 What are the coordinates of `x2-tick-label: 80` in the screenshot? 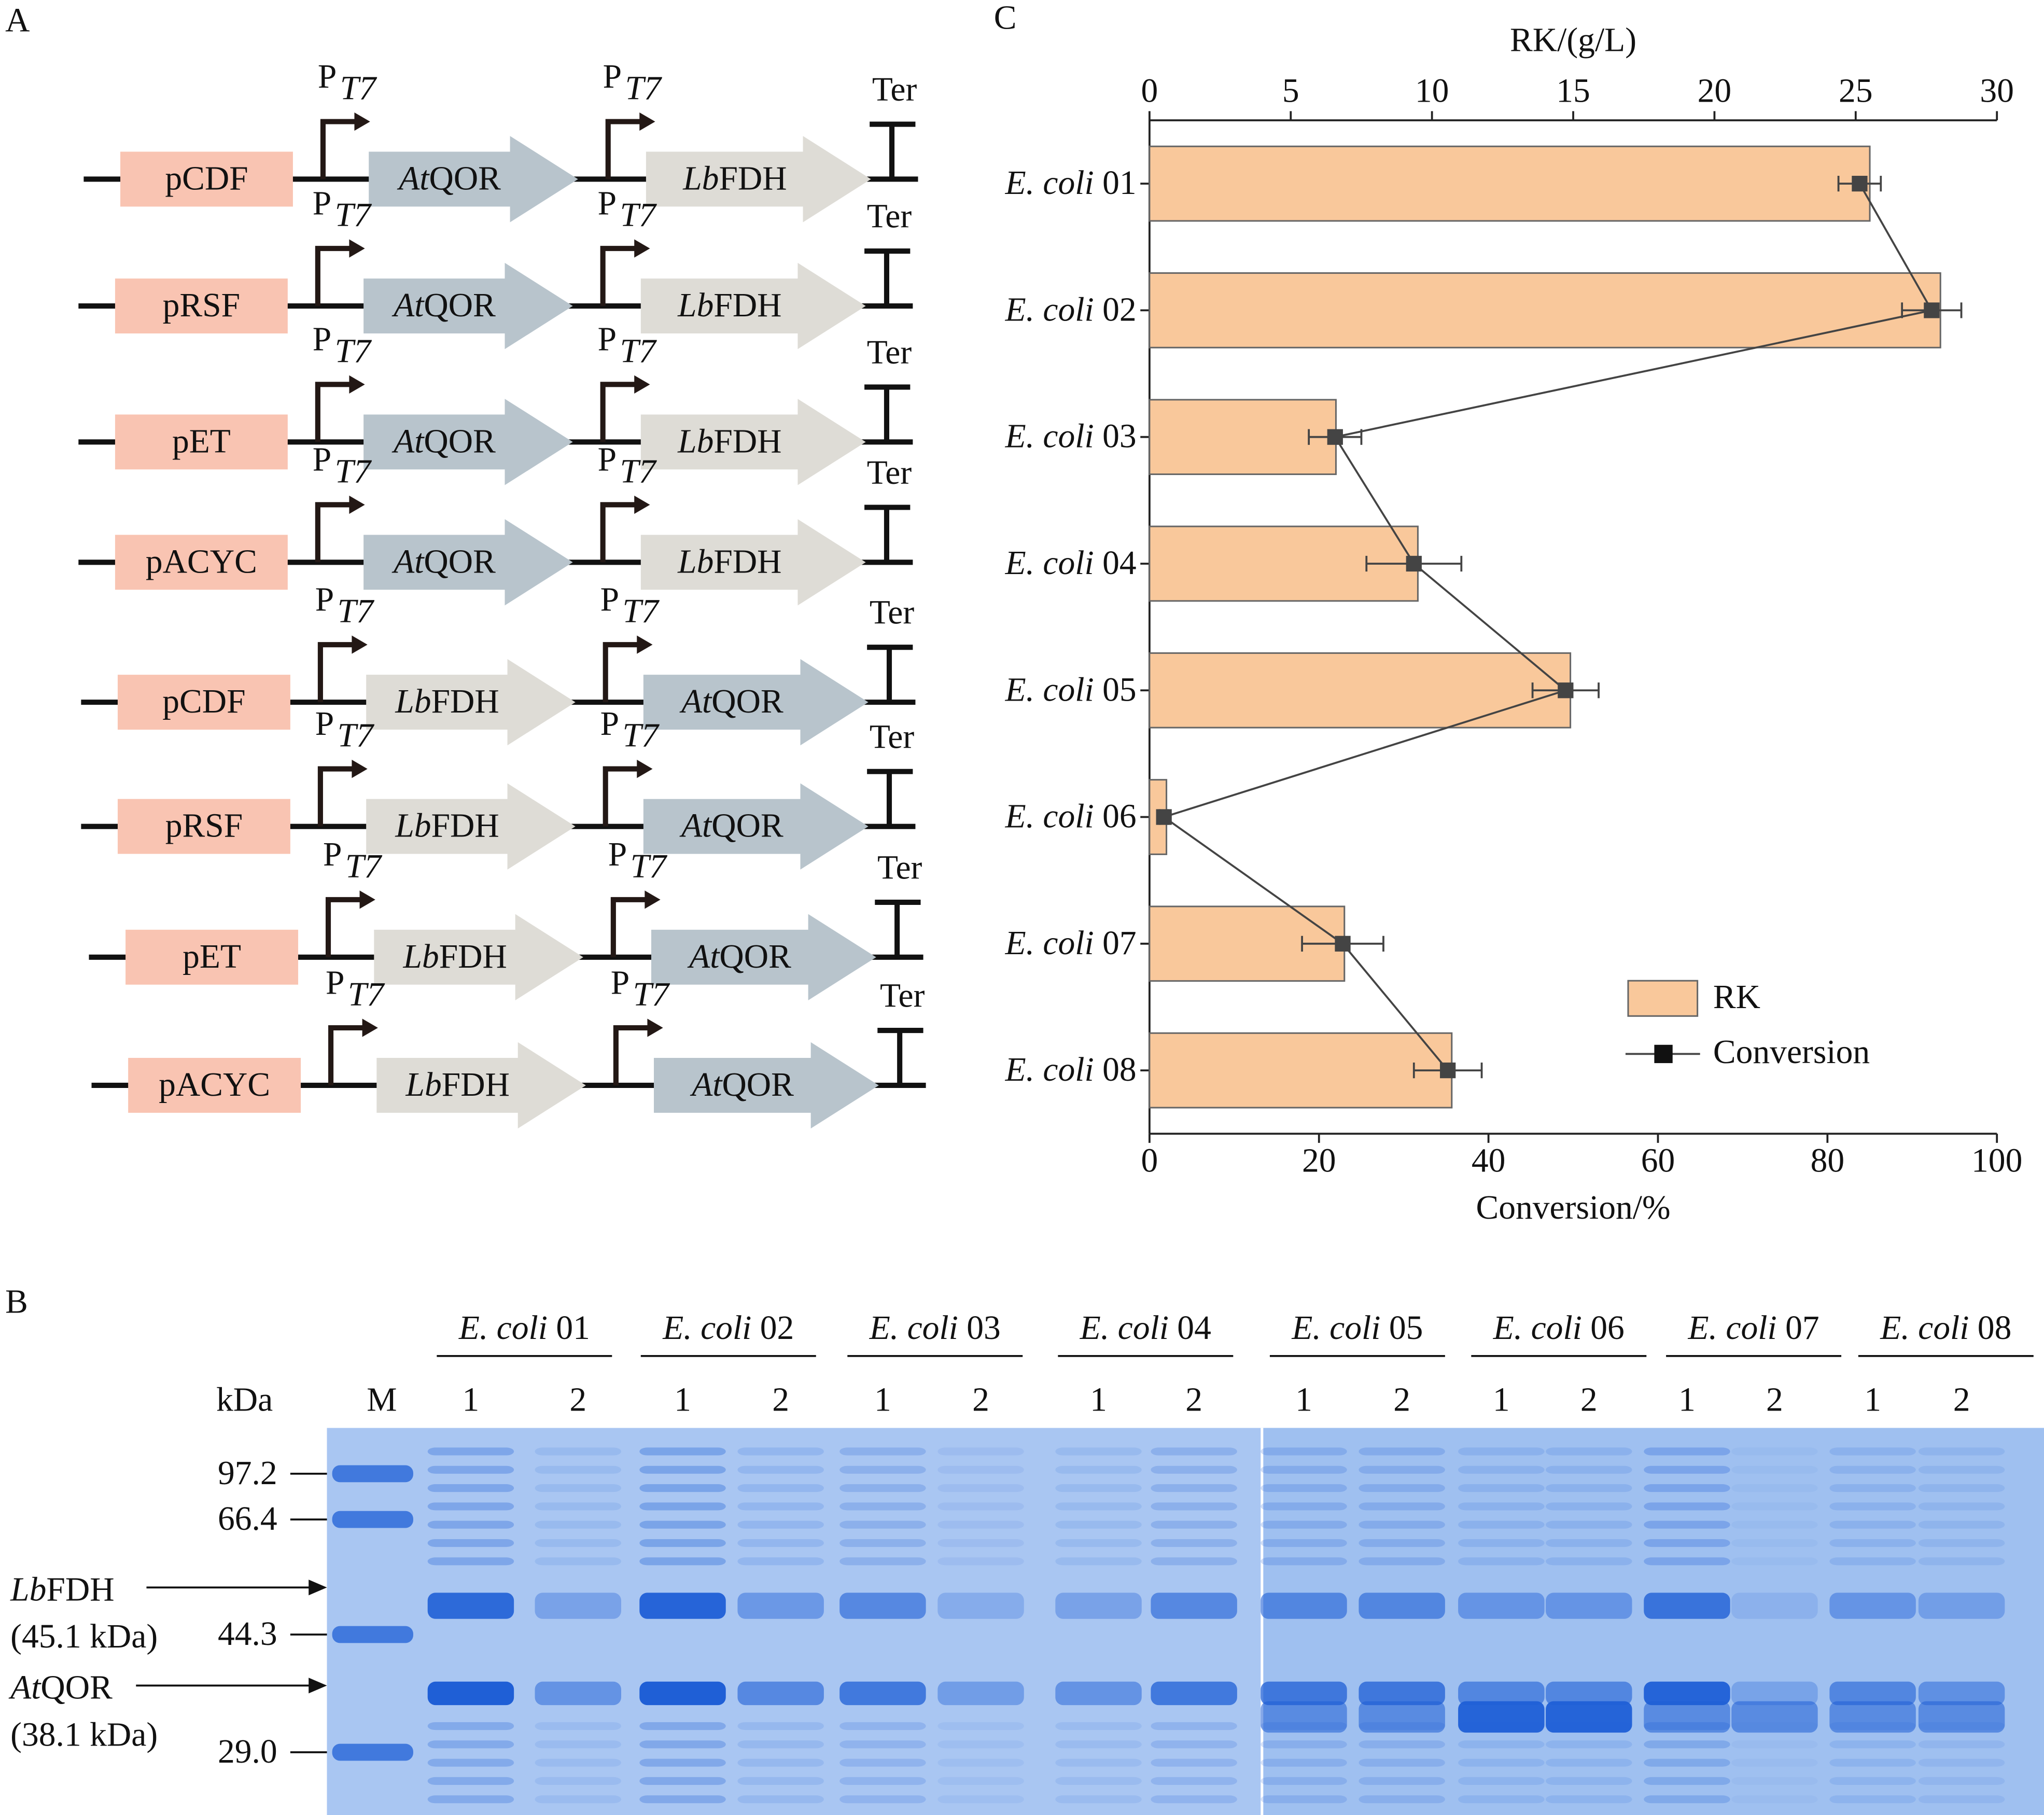 It's located at (1828, 1160).